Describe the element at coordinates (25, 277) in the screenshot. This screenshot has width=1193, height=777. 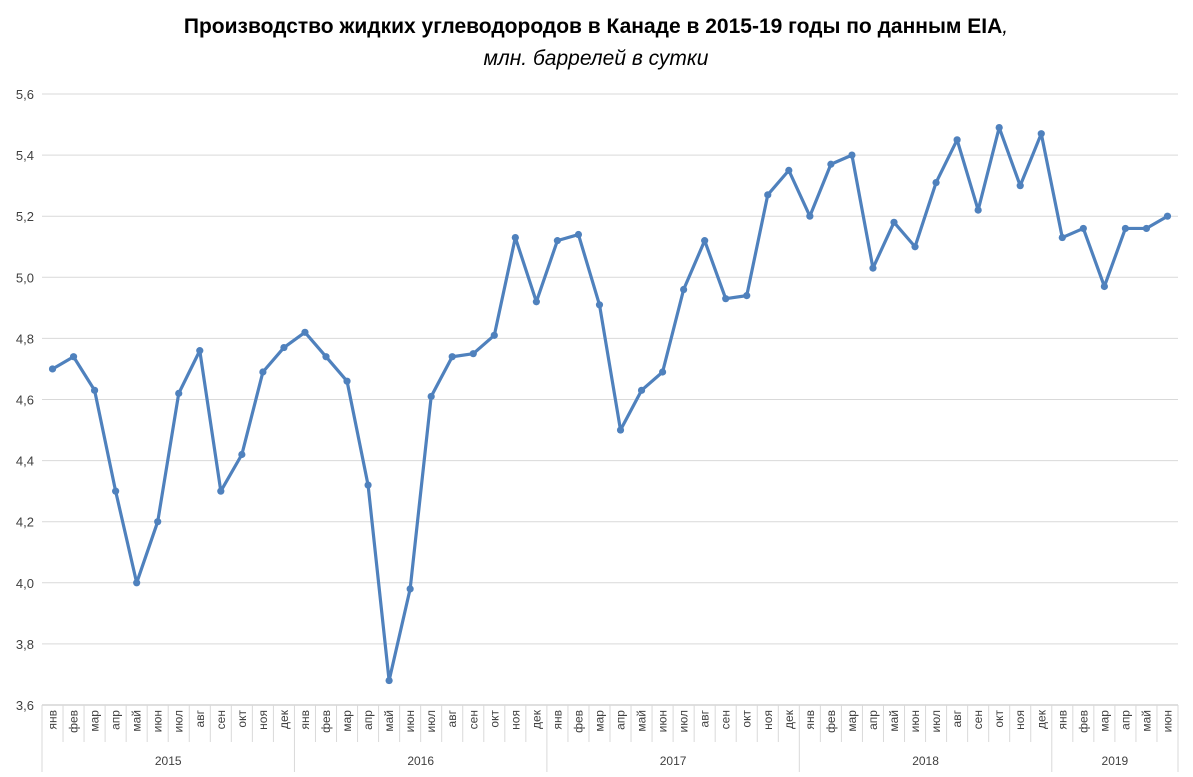
I see `y-tick-label: 5,0` at that location.